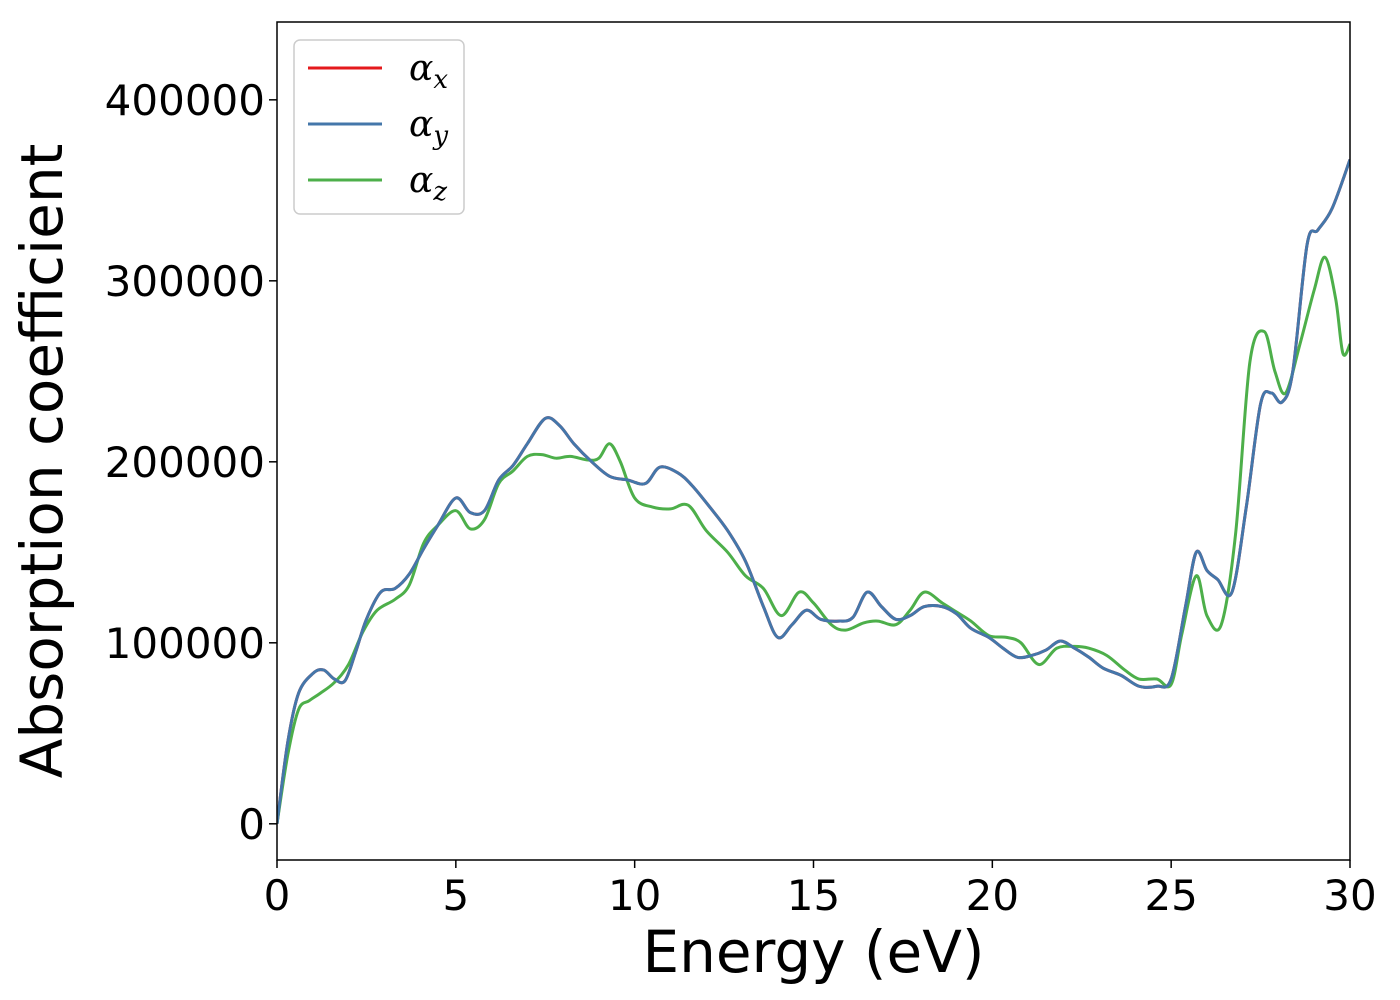  I want to click on x-tick-label: 25, so click(1170, 895).